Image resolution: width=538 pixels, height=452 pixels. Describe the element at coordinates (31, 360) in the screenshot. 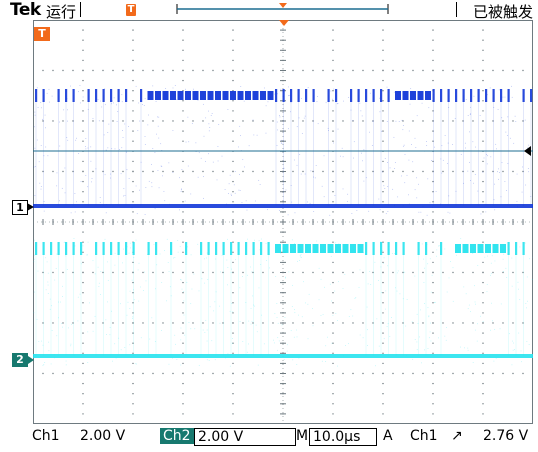

I see `ch2-marker-arrow-icon` at that location.